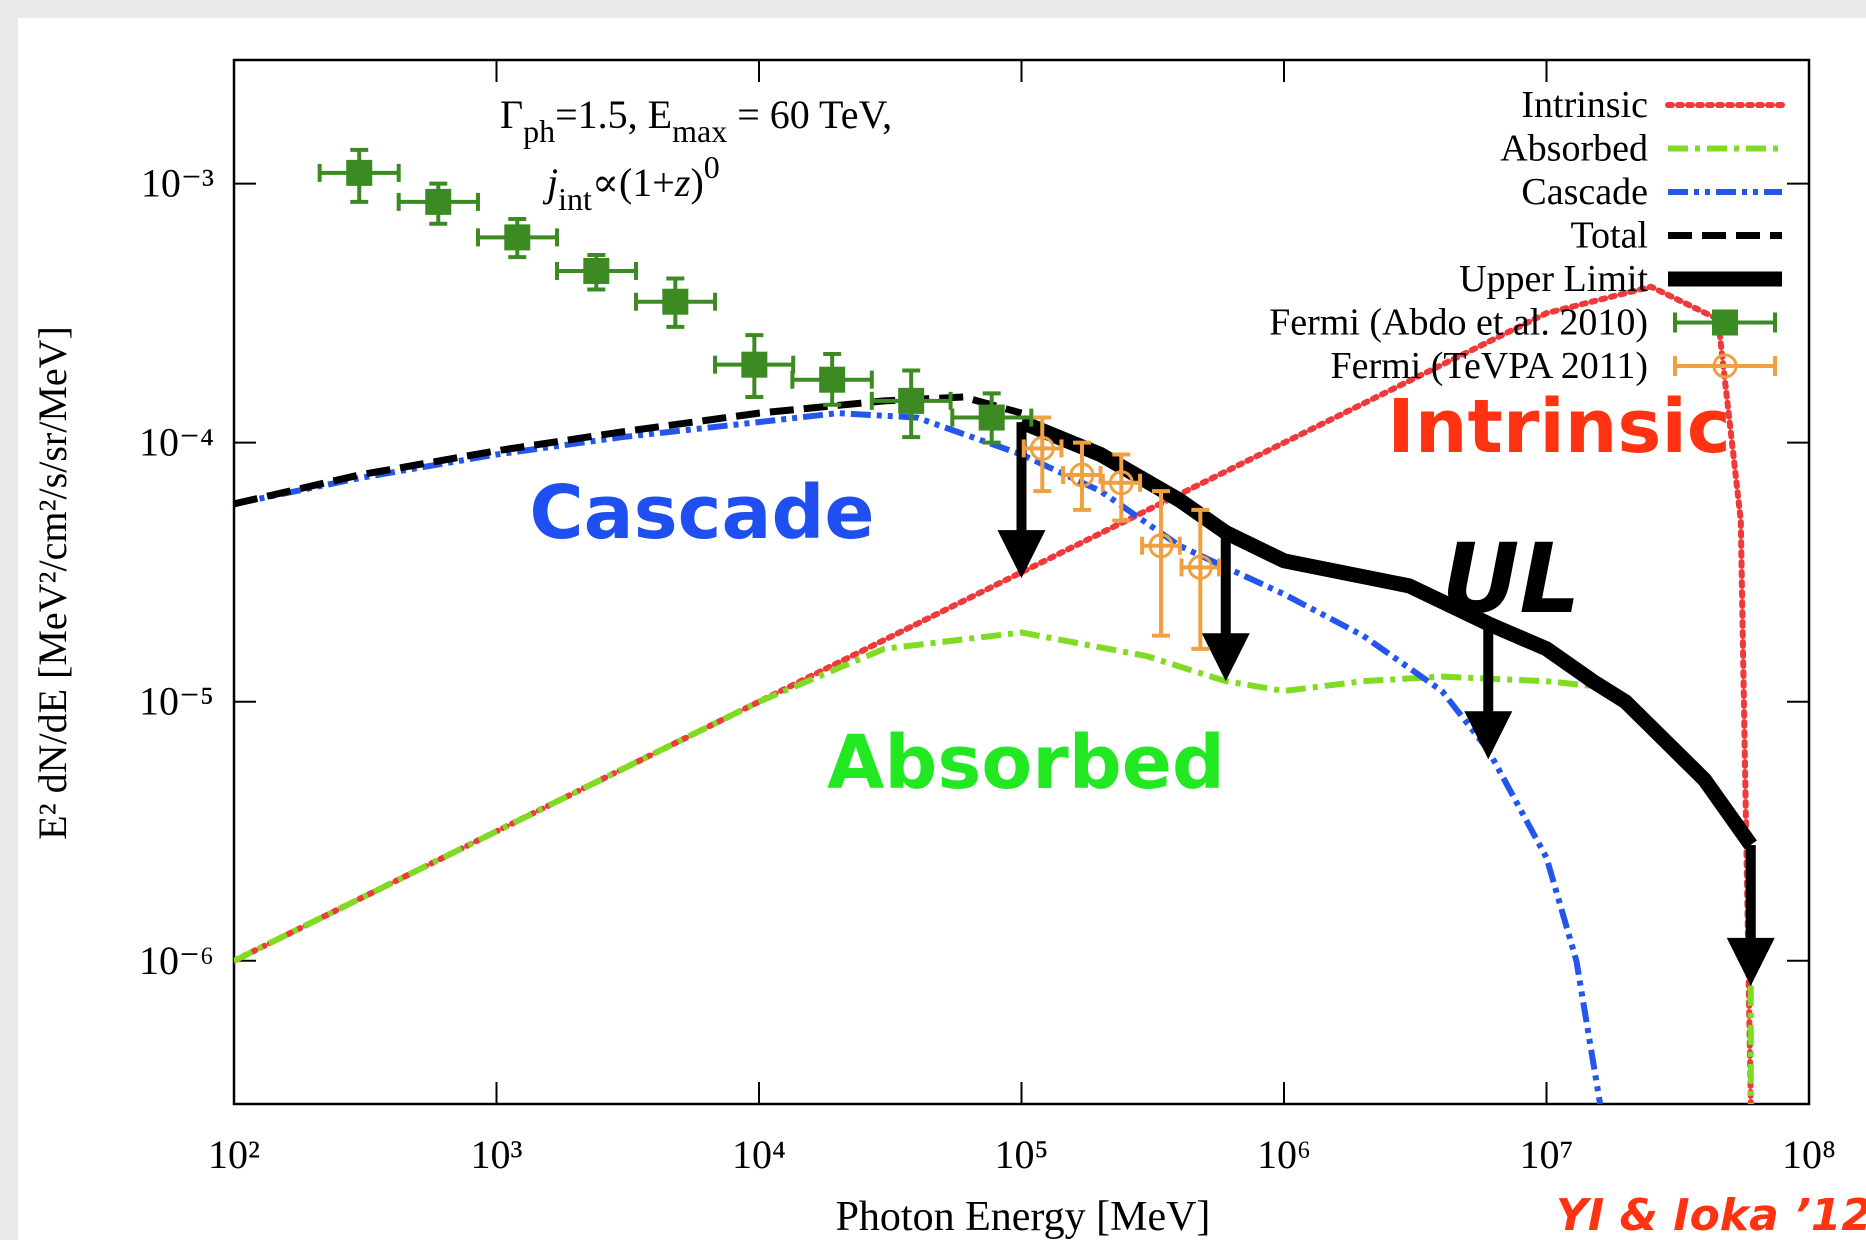 The image size is (1866, 1240). I want to click on x-axis-label: Photon Energy [MeV], so click(1023, 1217).